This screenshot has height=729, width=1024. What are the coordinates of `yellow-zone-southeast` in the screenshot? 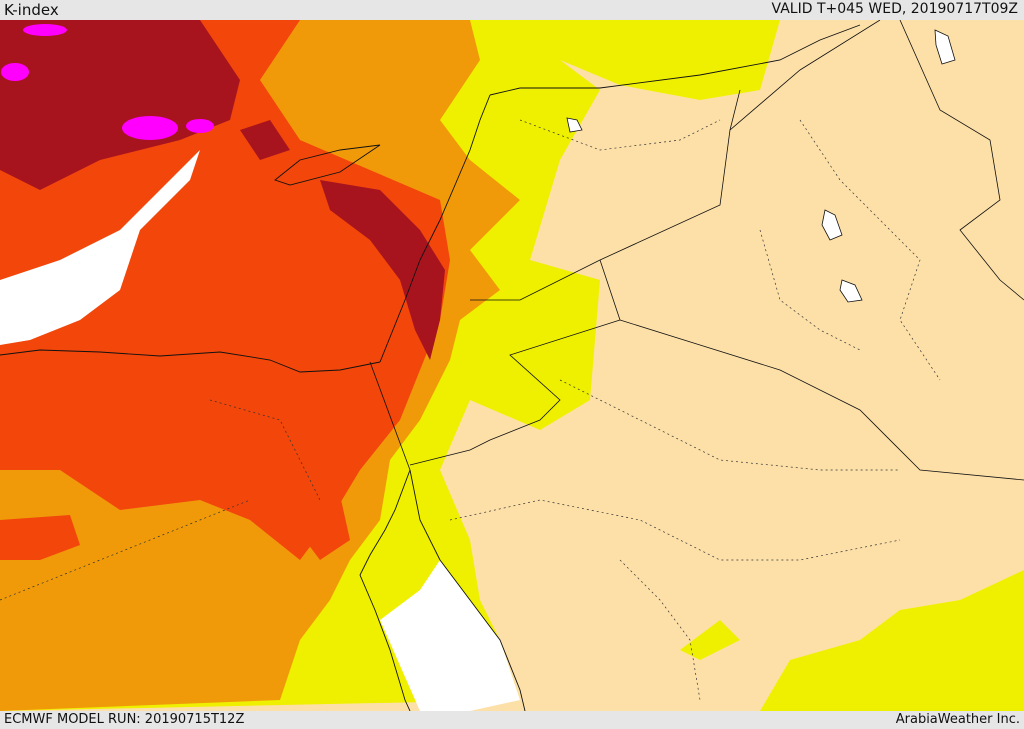 It's located at (892, 640).